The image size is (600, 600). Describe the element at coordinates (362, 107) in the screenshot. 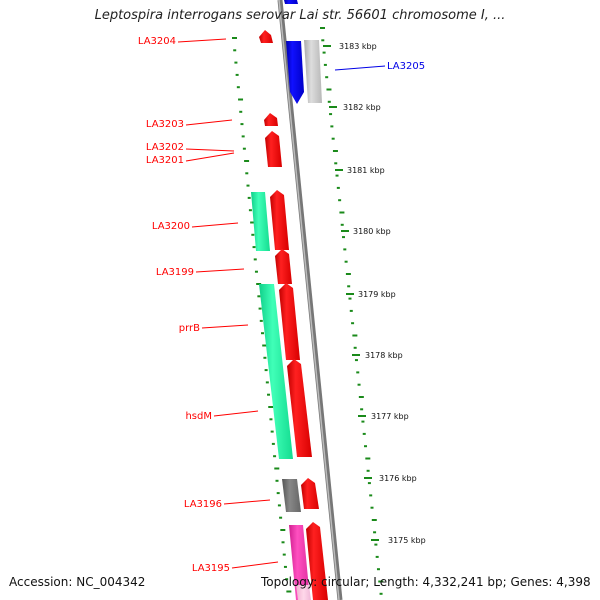

I see `scale-label-3182: 3182 kbp` at that location.